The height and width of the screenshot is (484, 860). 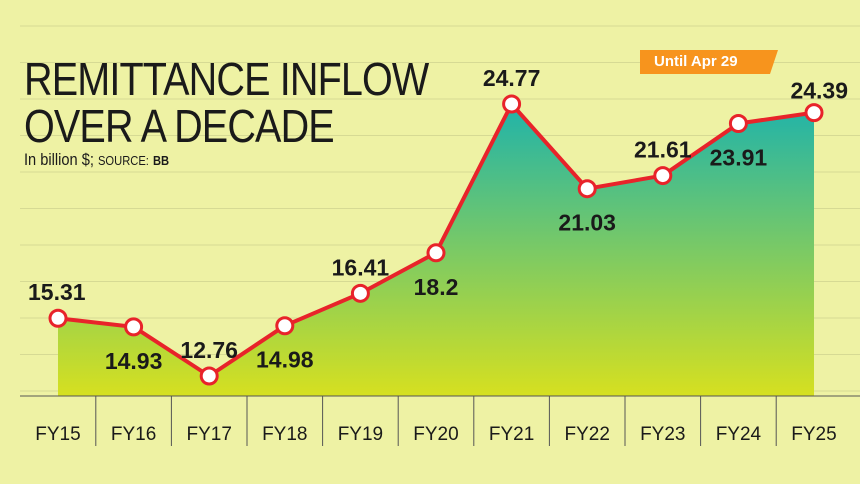 I want to click on x-ticks, so click(x=436, y=421).